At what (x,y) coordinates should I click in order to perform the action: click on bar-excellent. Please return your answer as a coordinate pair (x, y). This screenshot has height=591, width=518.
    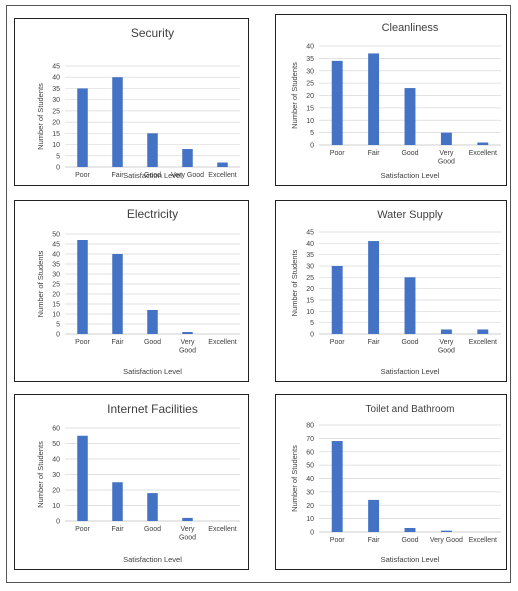
    Looking at the image, I should click on (222, 164).